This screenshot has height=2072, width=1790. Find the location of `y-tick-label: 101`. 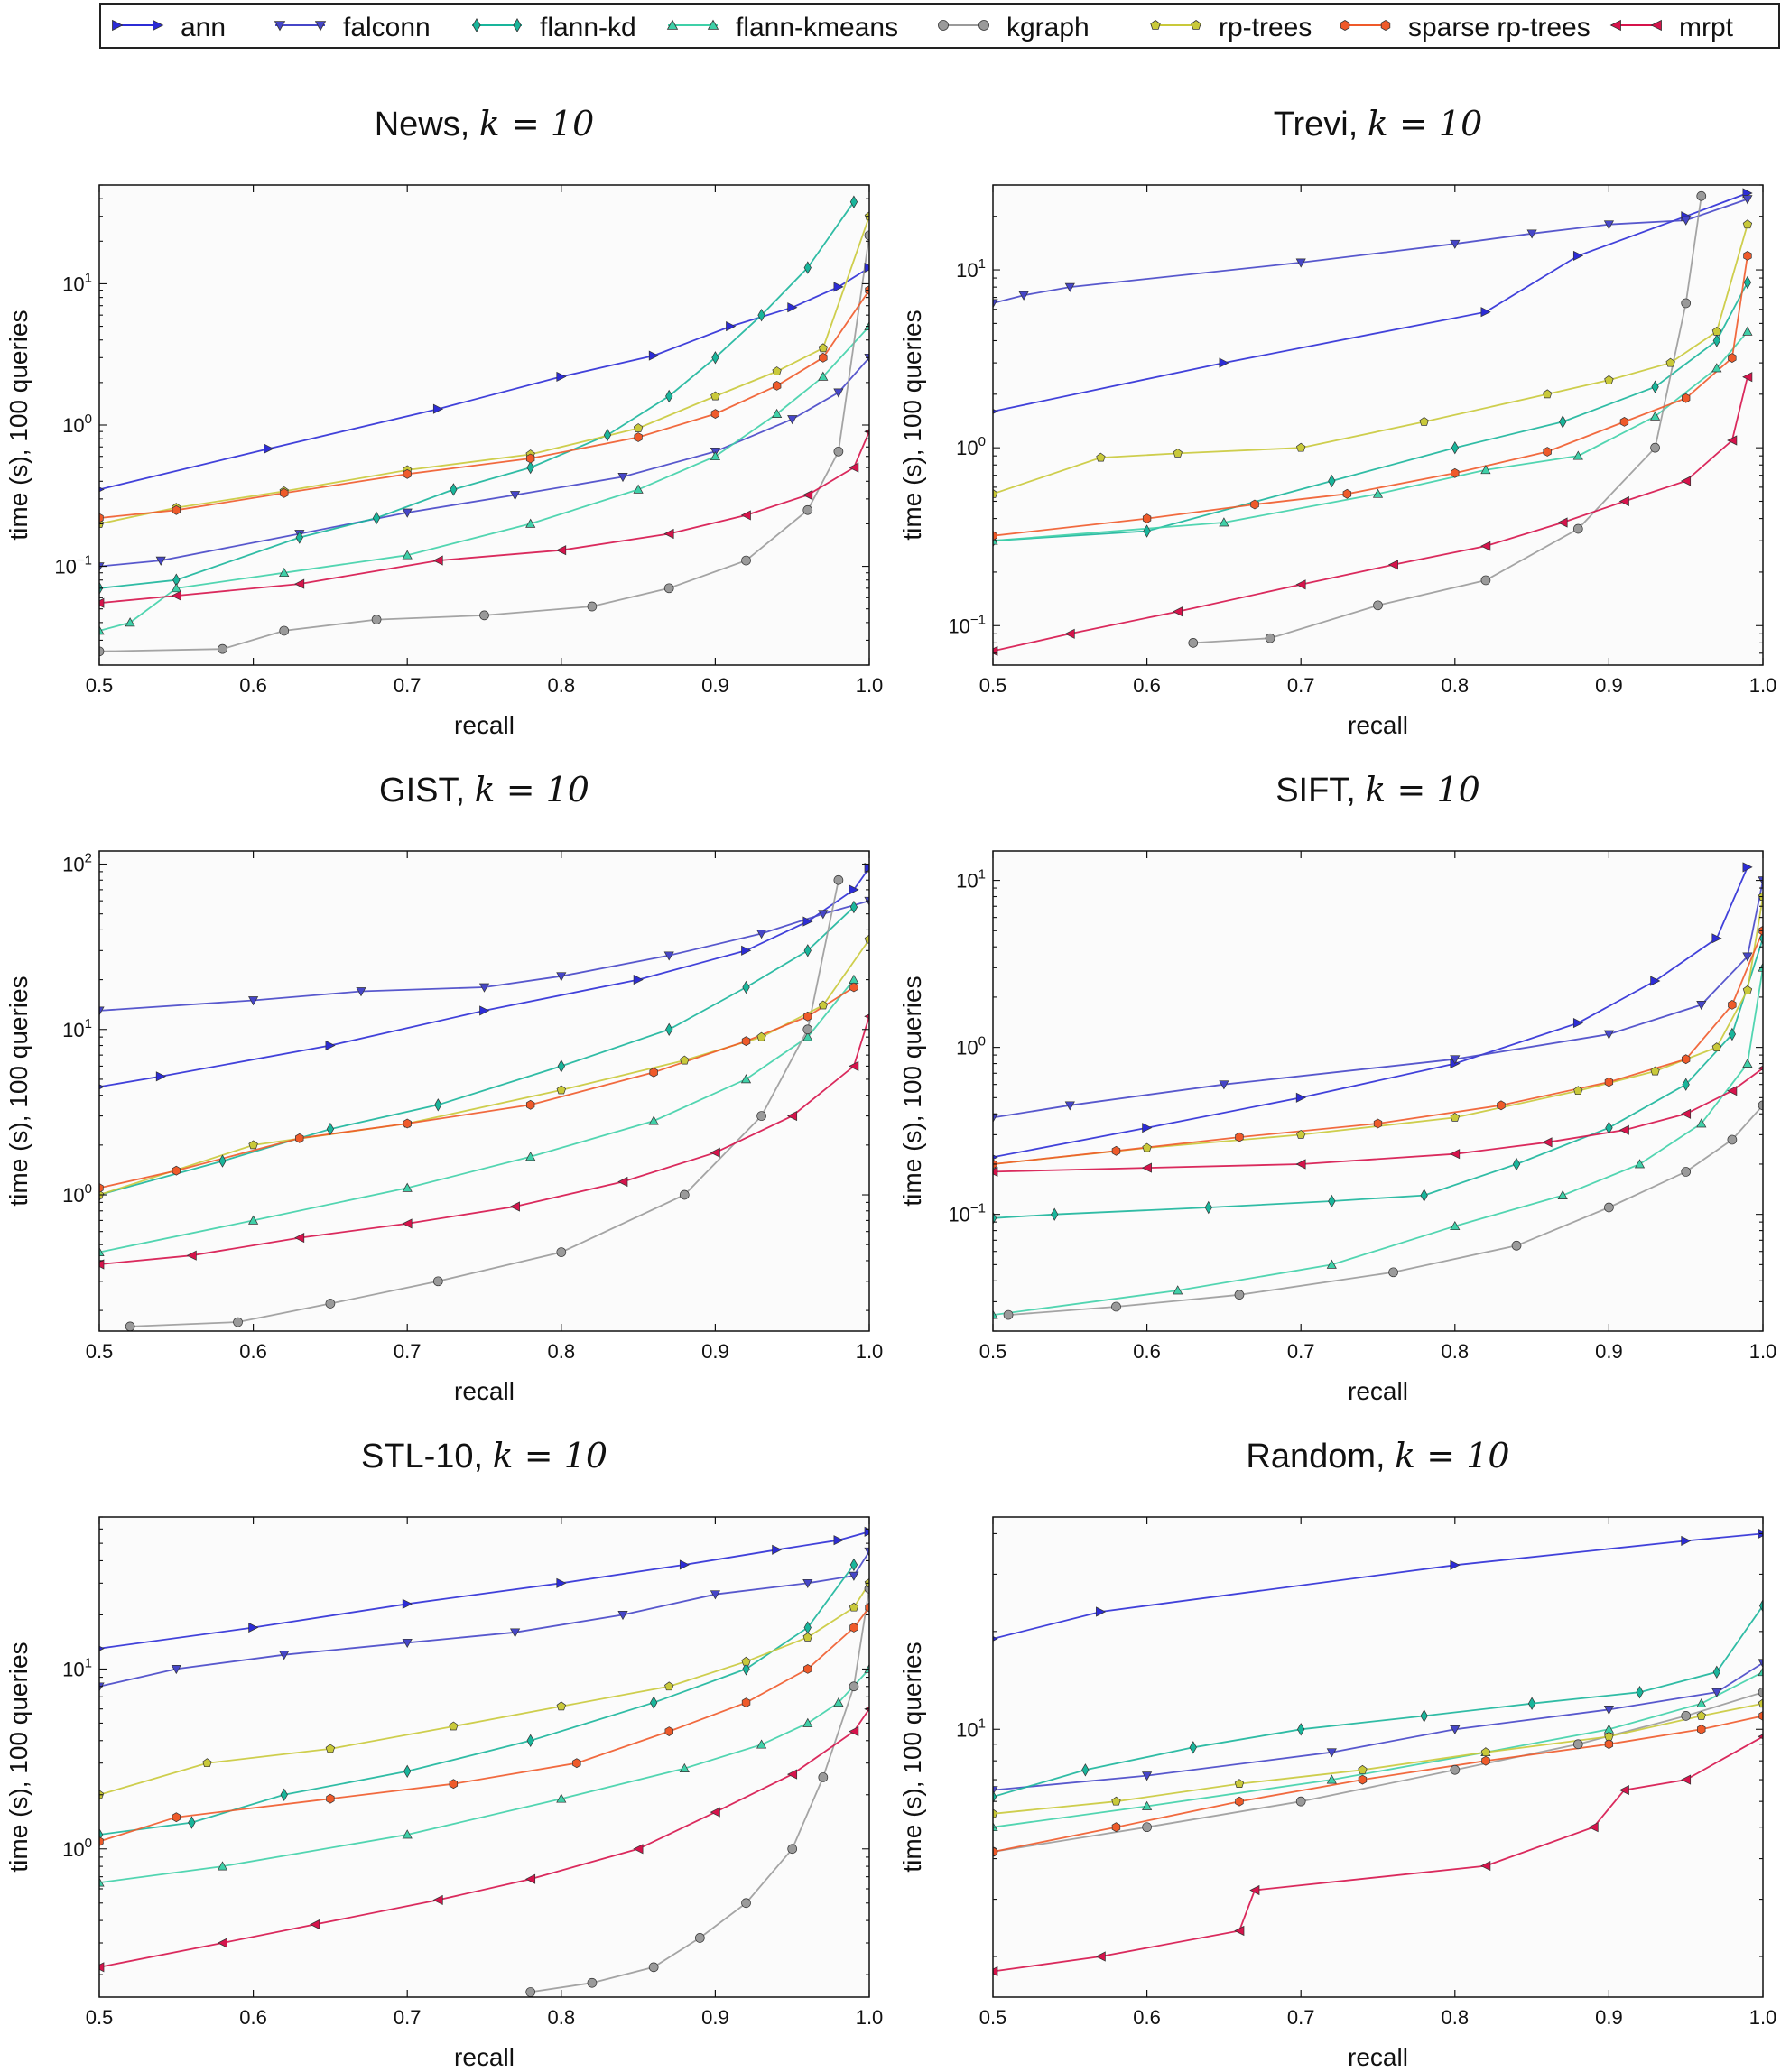

y-tick-label: 101 is located at coordinates (971, 880).